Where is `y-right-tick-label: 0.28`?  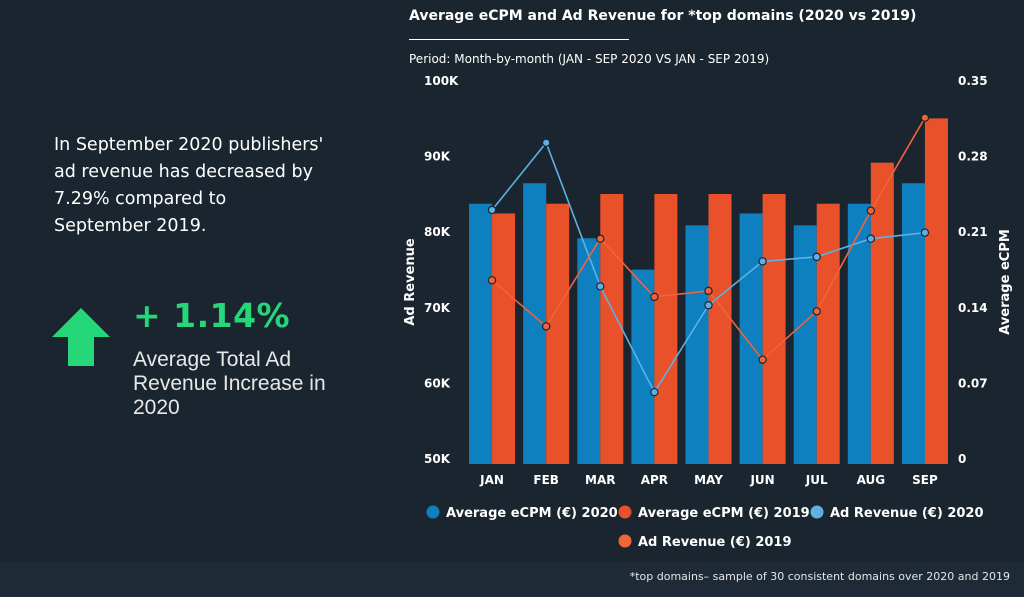
y-right-tick-label: 0.28 is located at coordinates (973, 157).